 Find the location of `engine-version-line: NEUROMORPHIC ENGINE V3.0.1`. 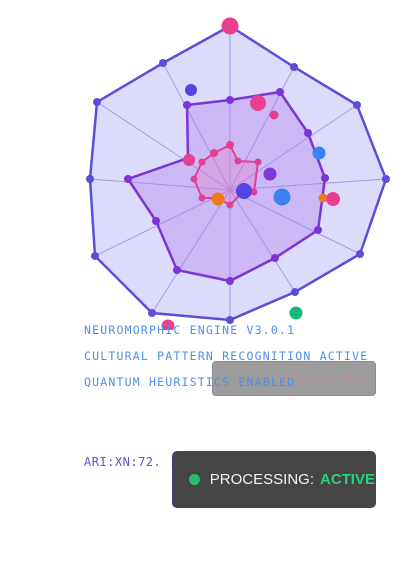

engine-version-line: NEUROMORPHIC ENGINE V3.0.1 is located at coordinates (190, 330).